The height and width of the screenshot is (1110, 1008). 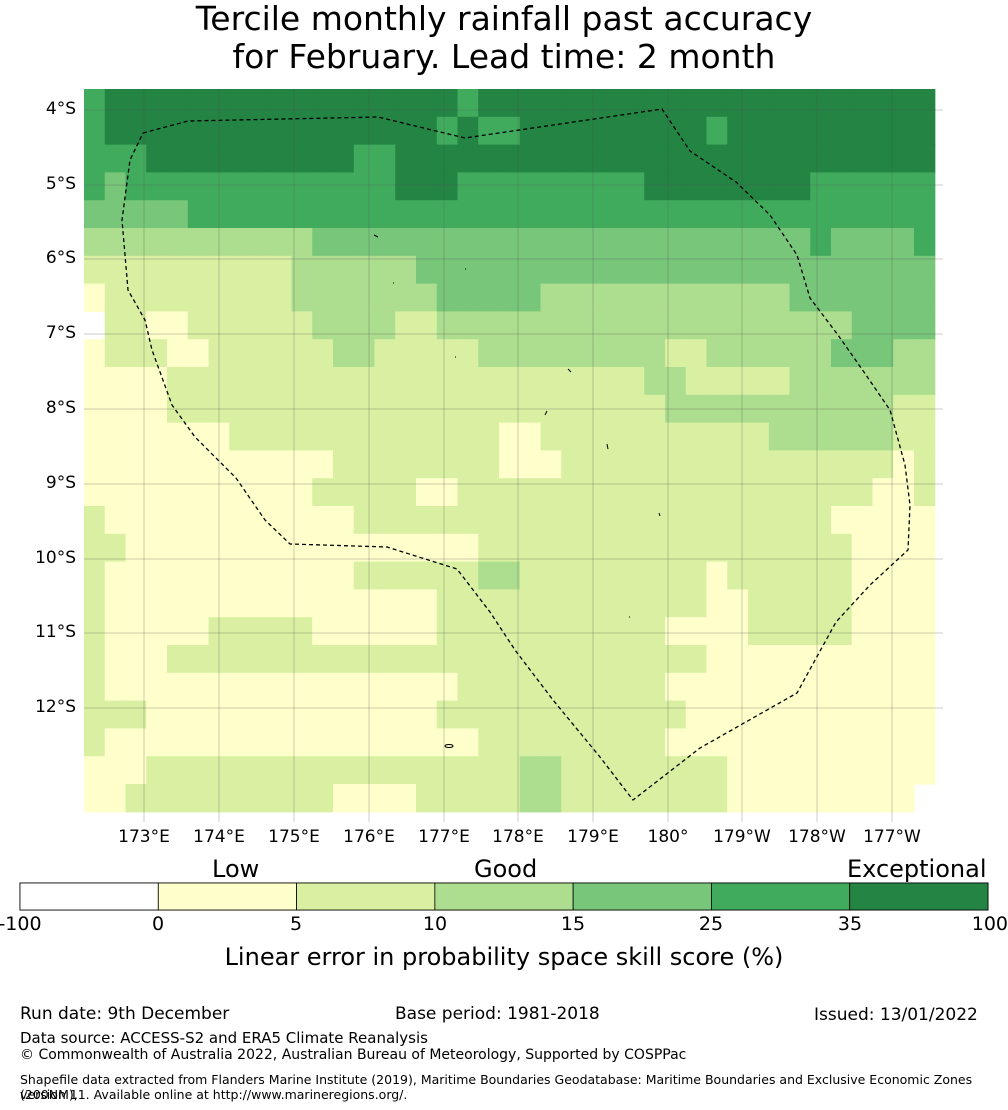 What do you see at coordinates (919, 896) in the screenshot?
I see `colorbar-segment` at bounding box center [919, 896].